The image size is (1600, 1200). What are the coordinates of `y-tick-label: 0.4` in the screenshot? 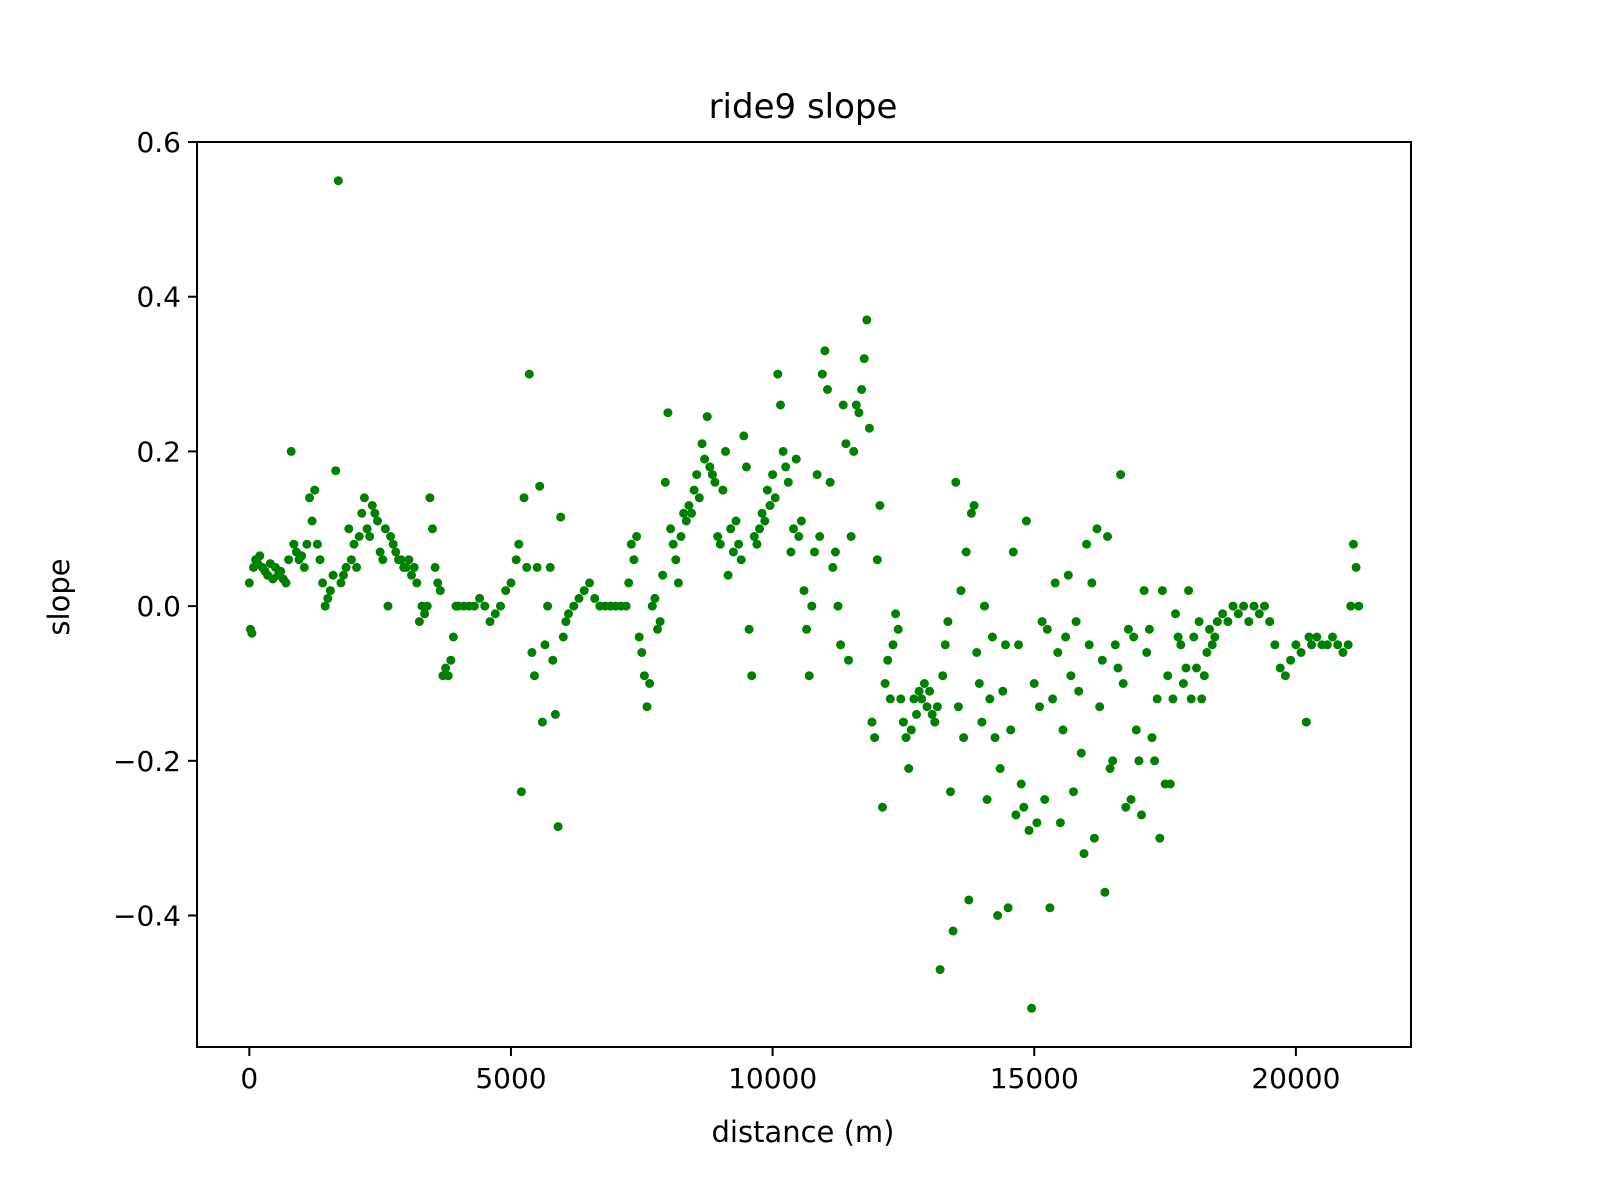 It's located at (158, 297).